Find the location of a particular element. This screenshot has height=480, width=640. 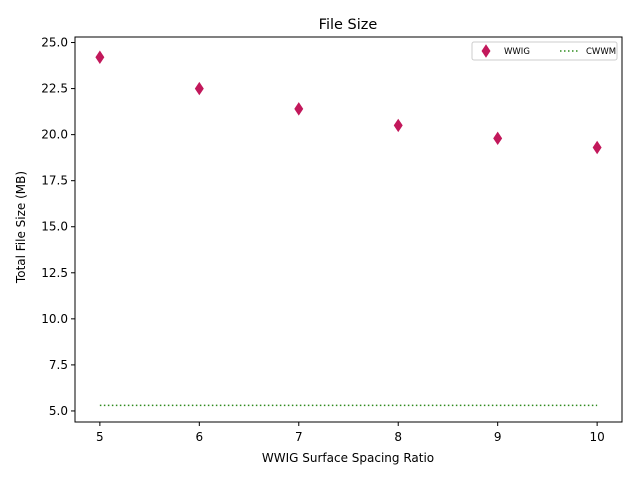

y-axis-ticks: 5.0 7.5 10.0 12.5 15.0 17.5 20.0 22.5 25.0 is located at coordinates (58, 227).